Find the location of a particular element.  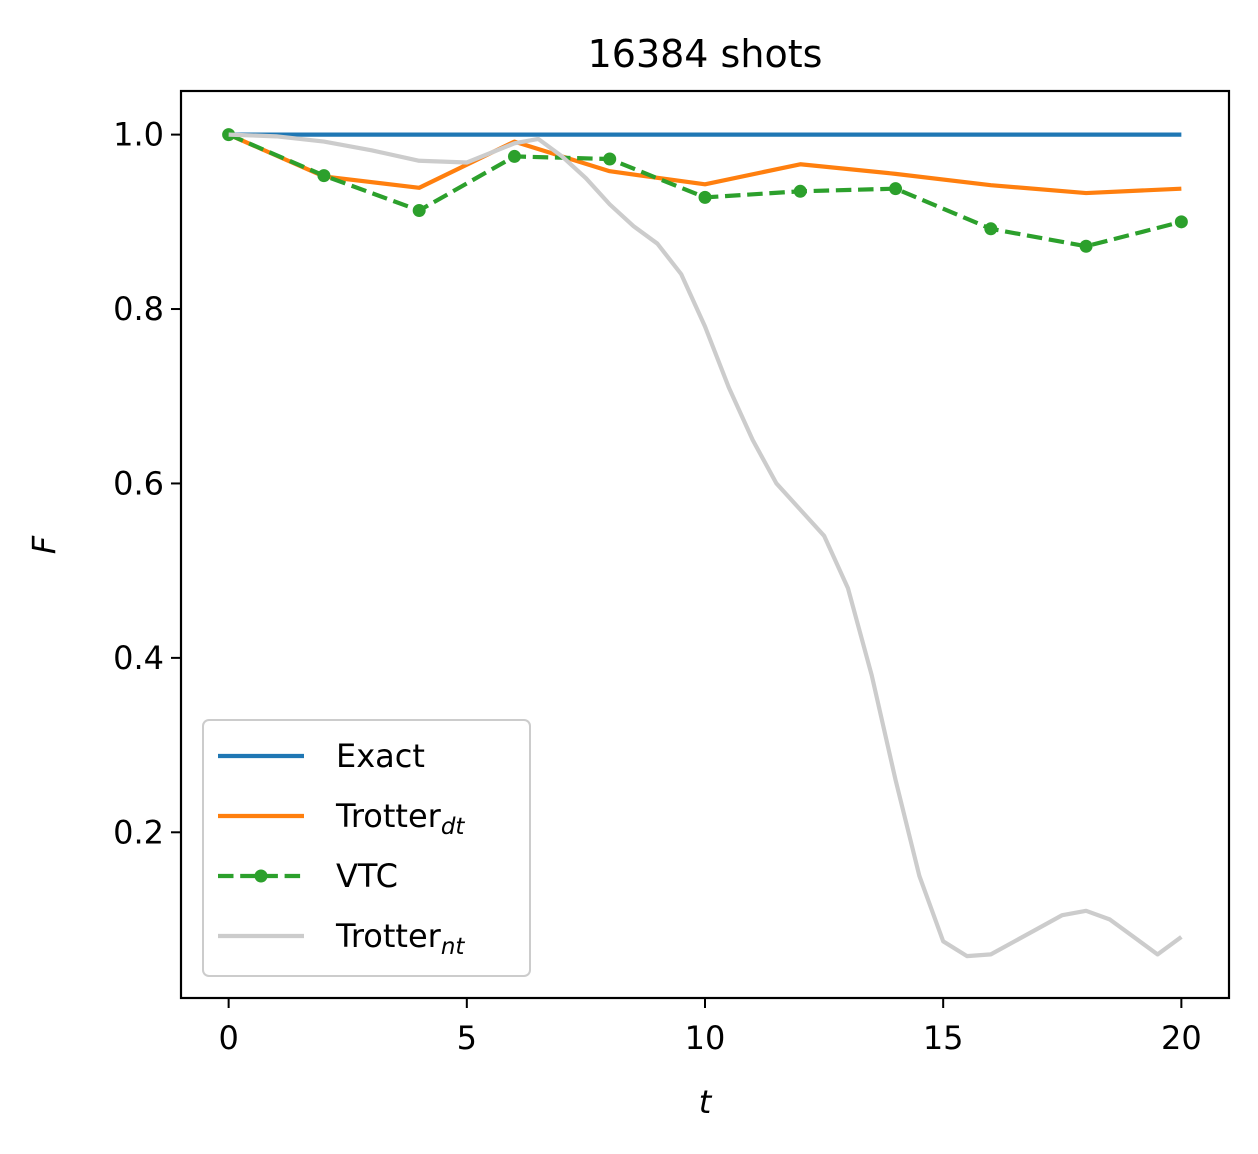

y-tick-label: 0.4 is located at coordinates (138, 658).